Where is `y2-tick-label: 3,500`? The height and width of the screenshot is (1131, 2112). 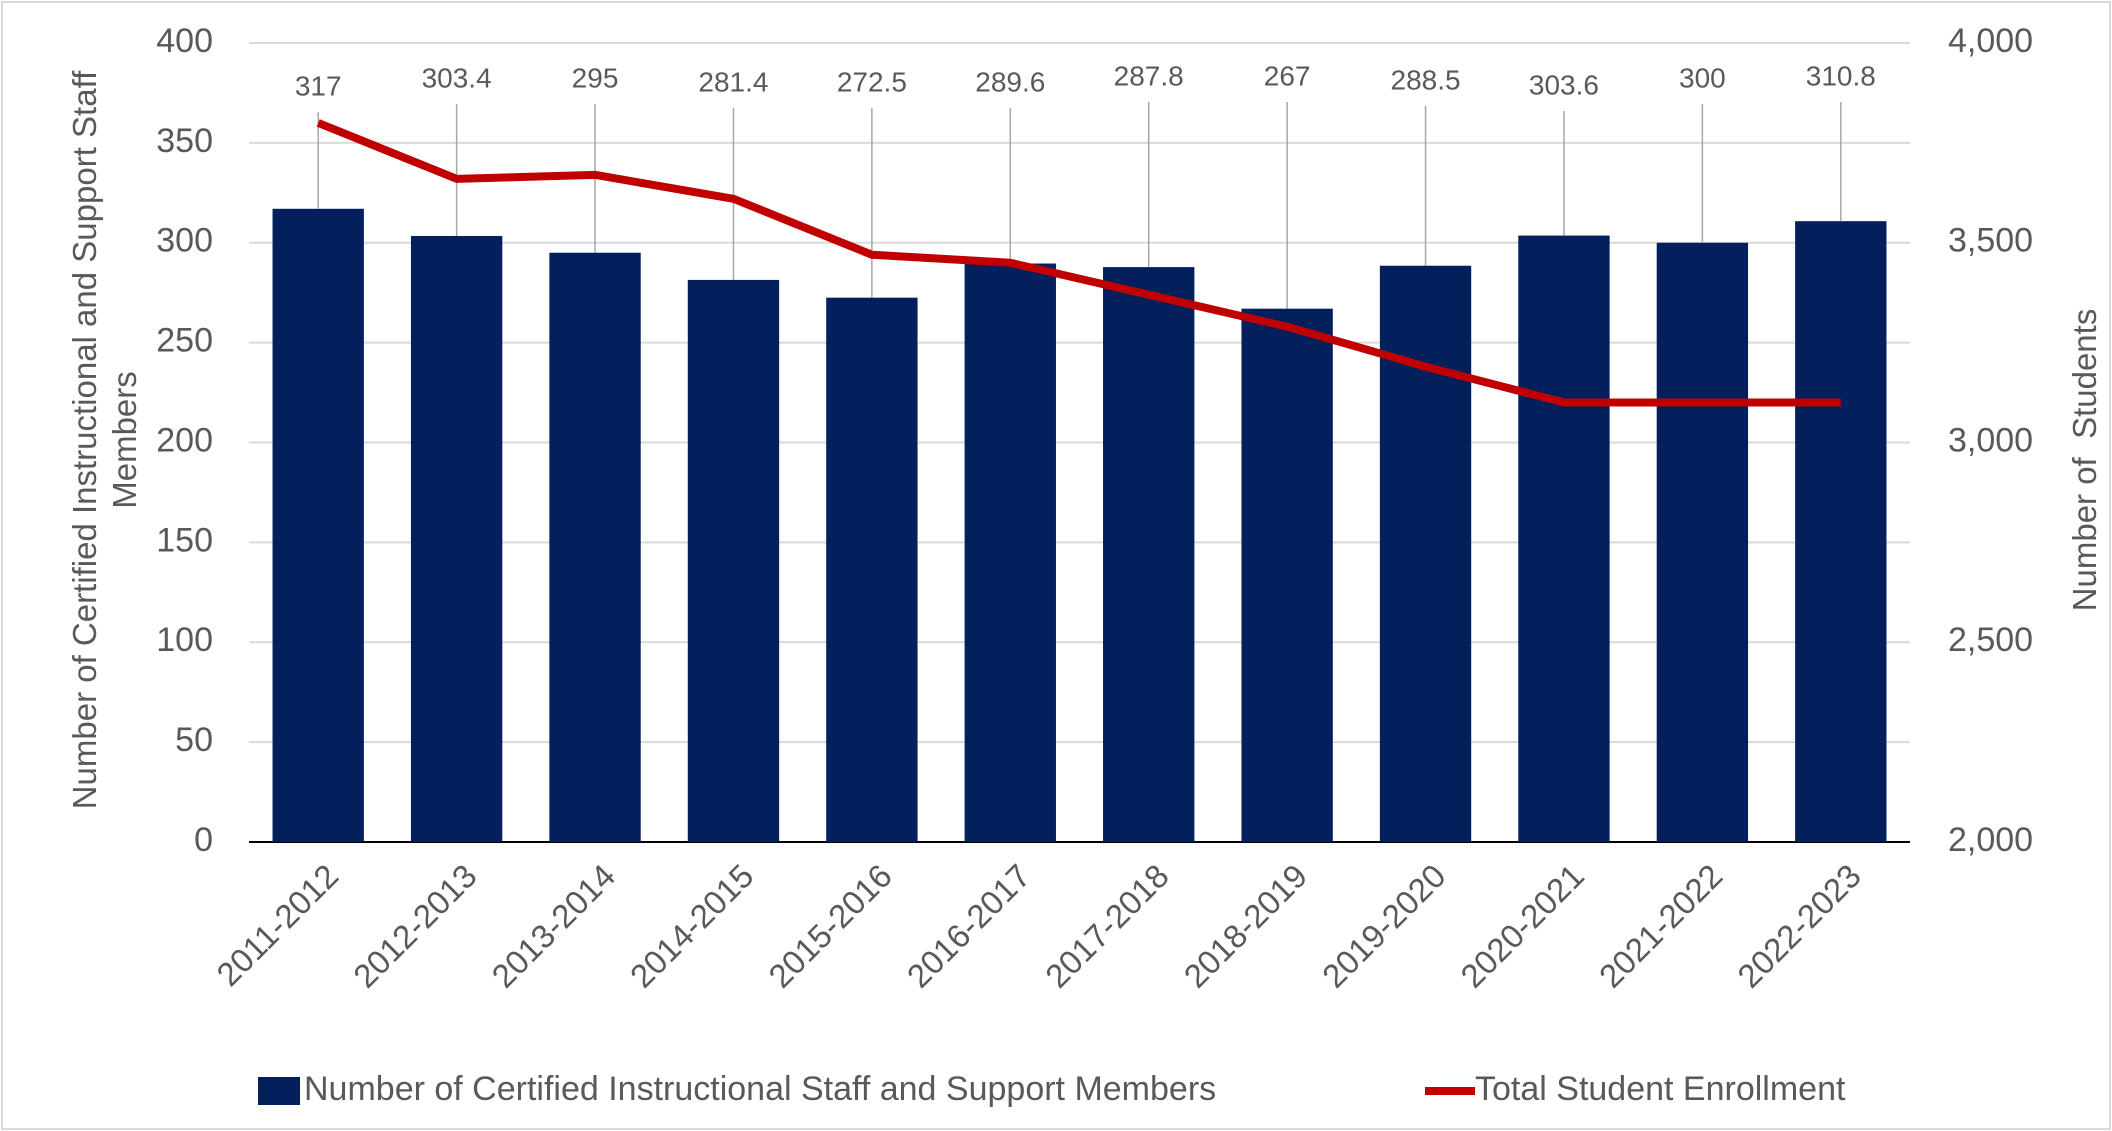 y2-tick-label: 3,500 is located at coordinates (1990, 241).